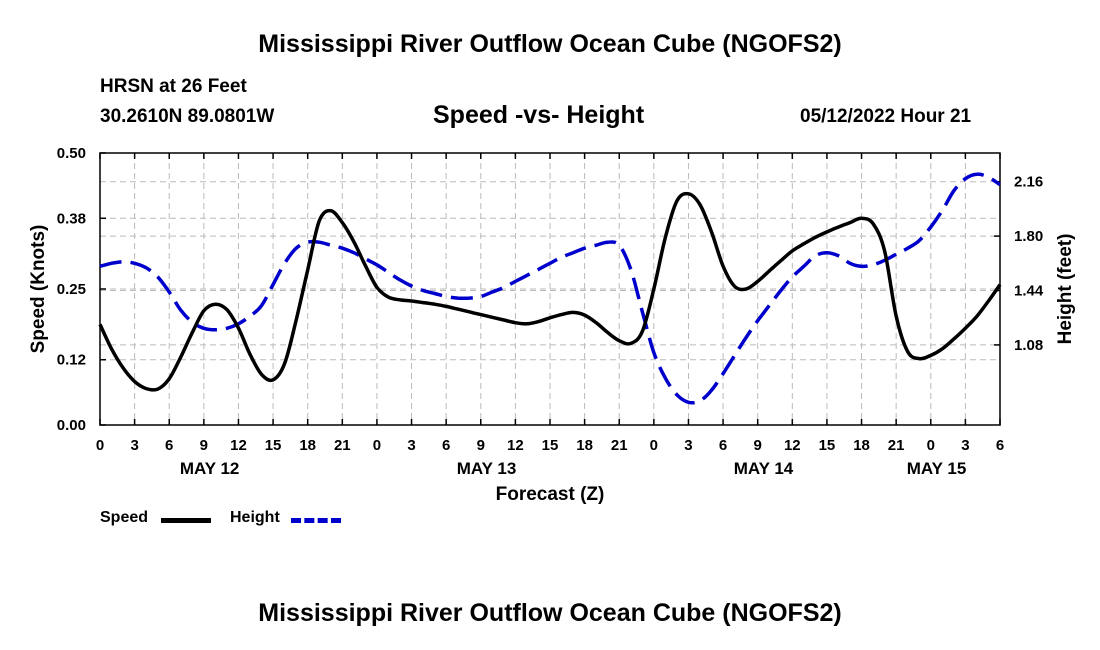 The height and width of the screenshot is (650, 1100). I want to click on y-axis-left-title: Speed (Knots), so click(38, 289).